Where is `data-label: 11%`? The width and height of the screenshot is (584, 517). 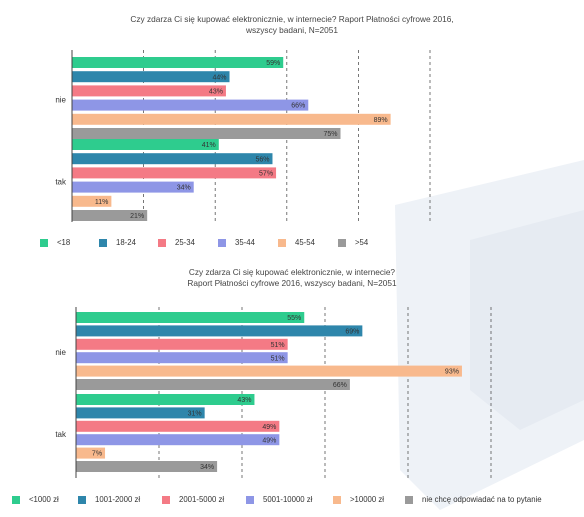 data-label: 11% is located at coordinates (102, 202).